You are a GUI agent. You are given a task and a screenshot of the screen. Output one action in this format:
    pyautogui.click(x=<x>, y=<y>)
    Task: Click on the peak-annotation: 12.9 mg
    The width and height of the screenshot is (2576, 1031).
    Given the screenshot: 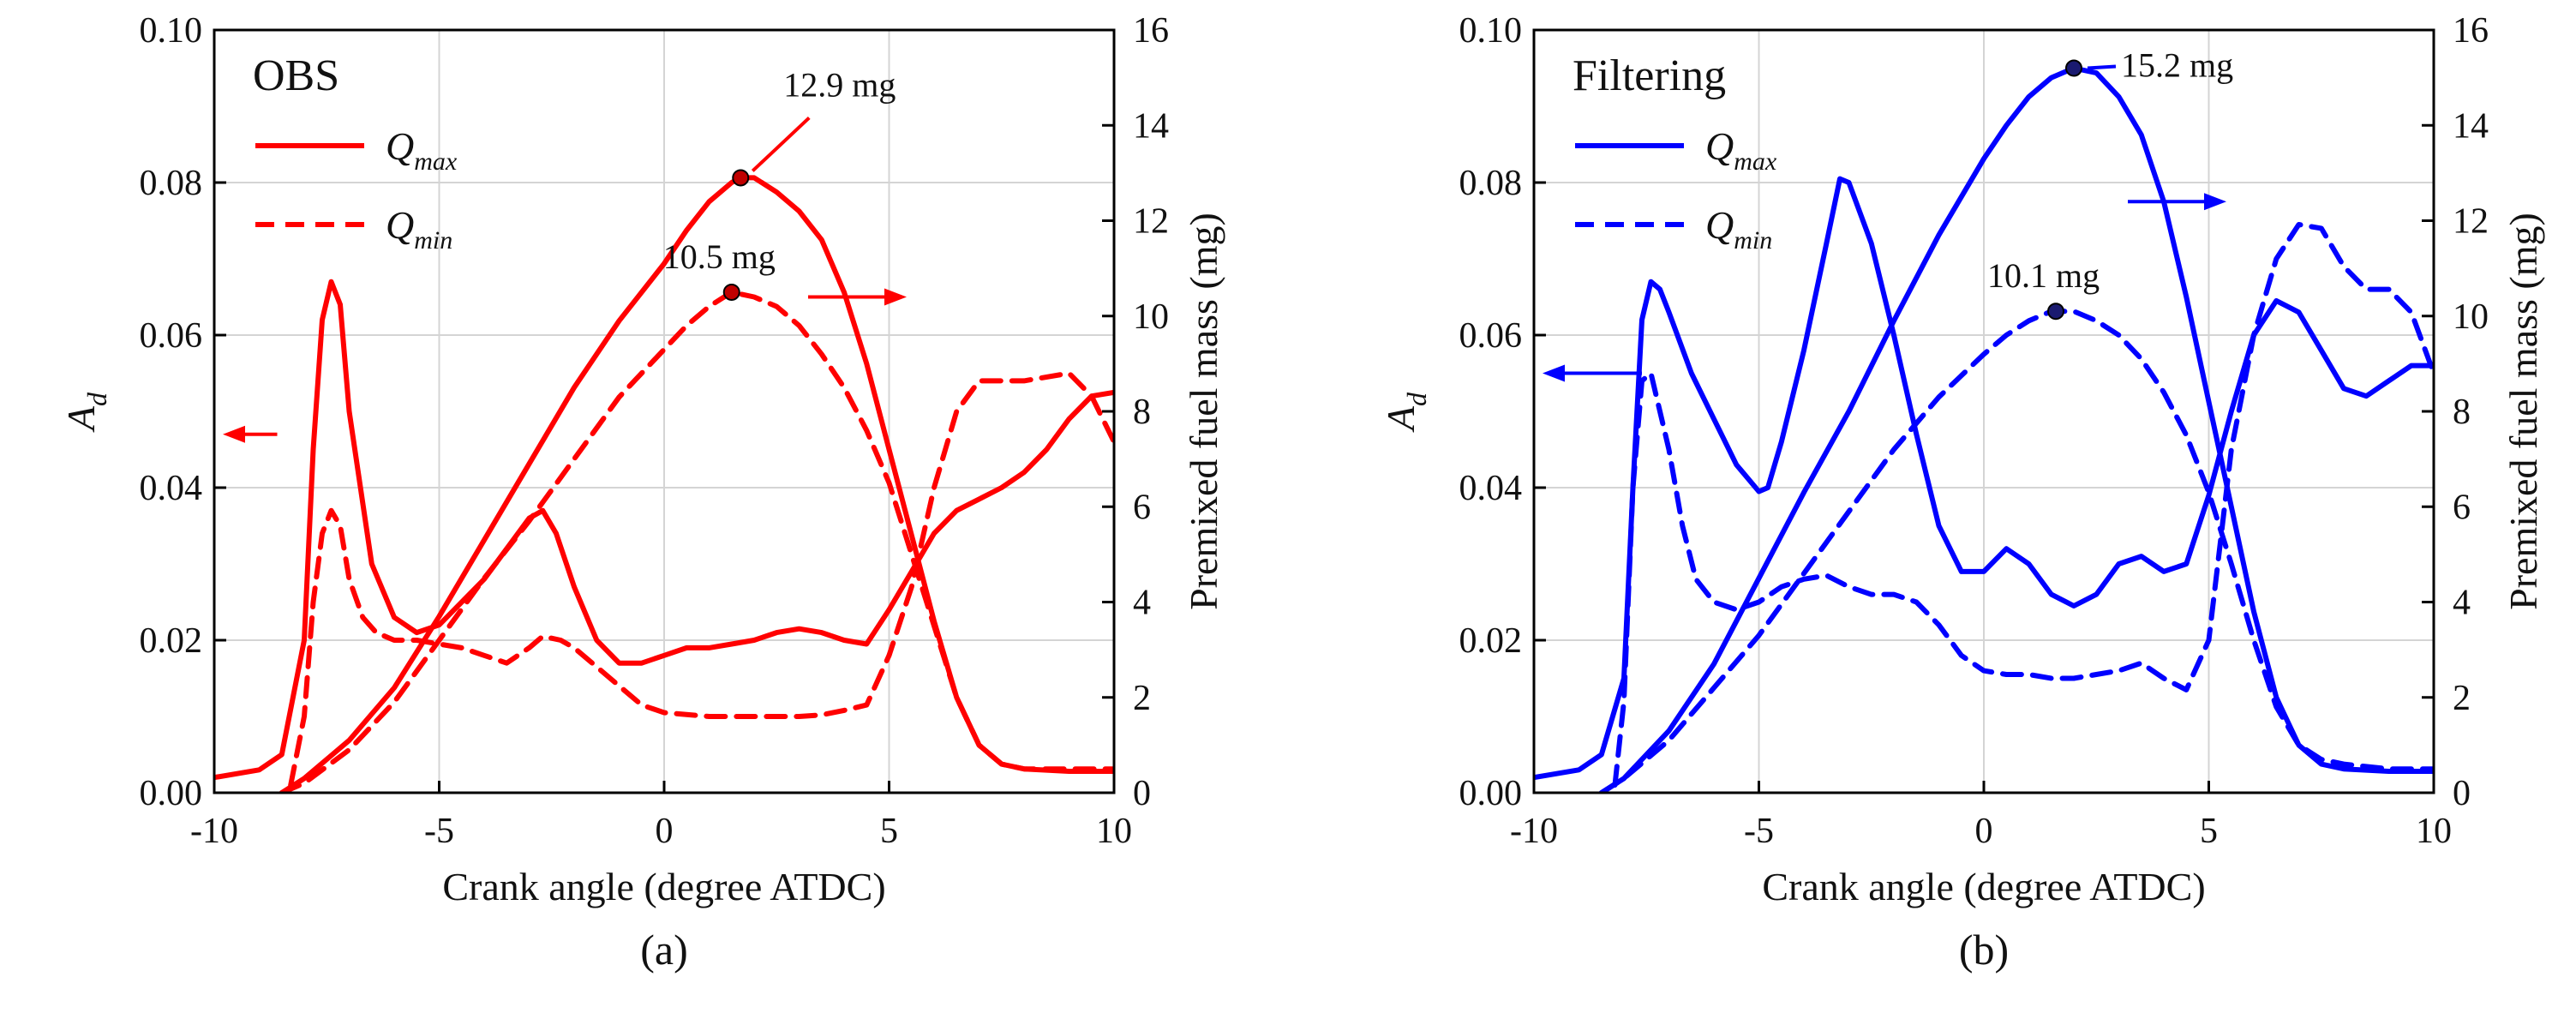 What is the action you would take?
    pyautogui.click(x=839, y=84)
    